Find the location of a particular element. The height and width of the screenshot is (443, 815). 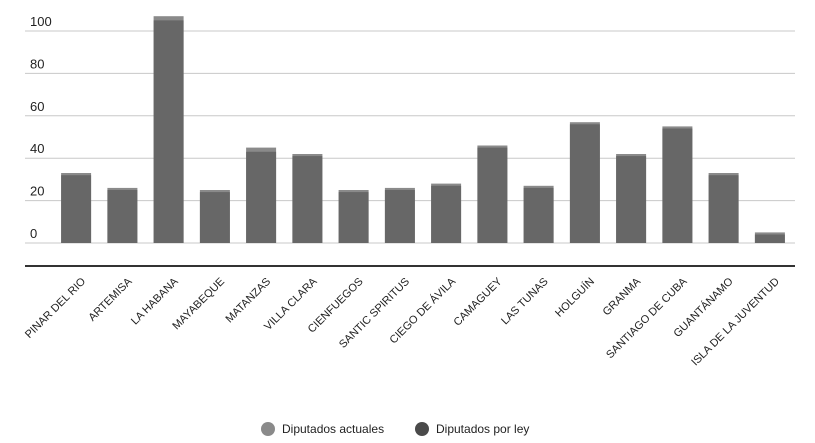

legend-label: Diputados por ley is located at coordinates (482, 429).